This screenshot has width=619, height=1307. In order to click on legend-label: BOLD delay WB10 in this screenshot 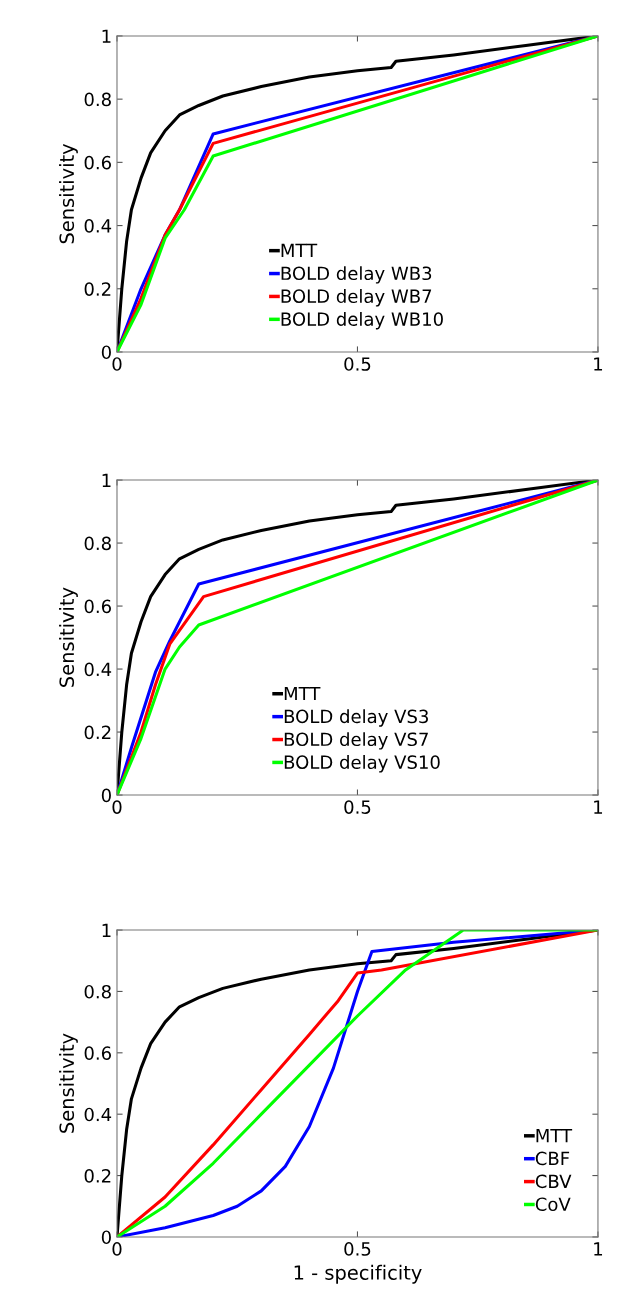, I will do `click(362, 320)`.